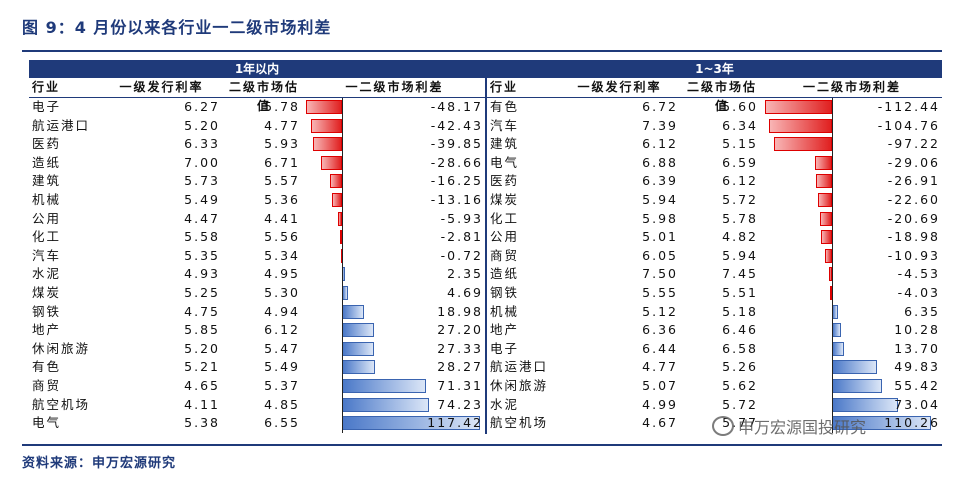  Describe the element at coordinates (852, 330) in the screenshot. I see `spread-cell: 10.28` at that location.